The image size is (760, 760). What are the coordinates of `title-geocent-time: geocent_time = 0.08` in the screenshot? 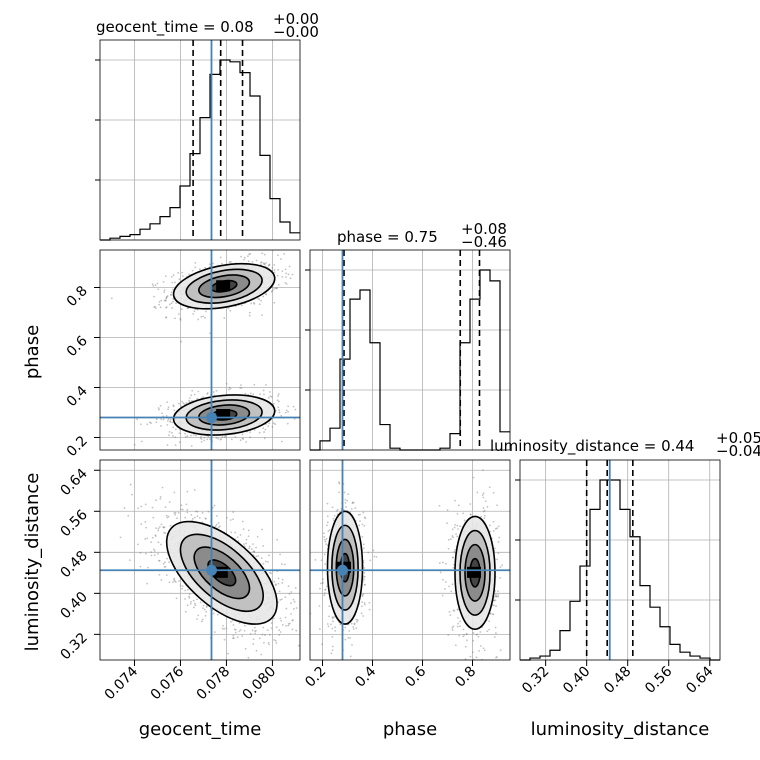 It's located at (175, 27).